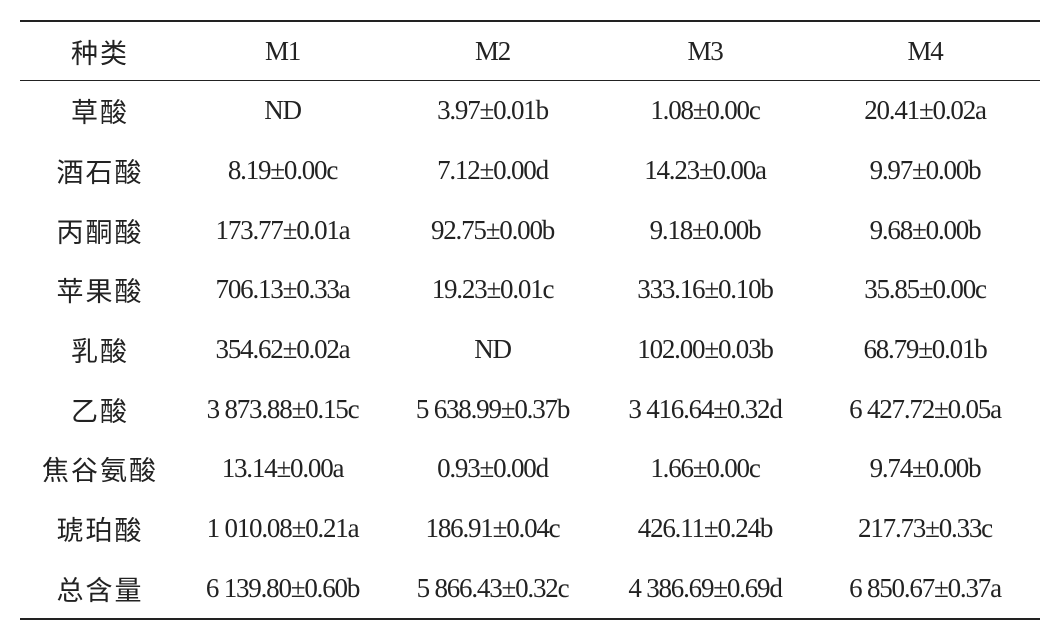 Image resolution: width=1060 pixels, height=625 pixels. I want to click on table-cell: 6 427.72±0.05a, so click(925, 408).